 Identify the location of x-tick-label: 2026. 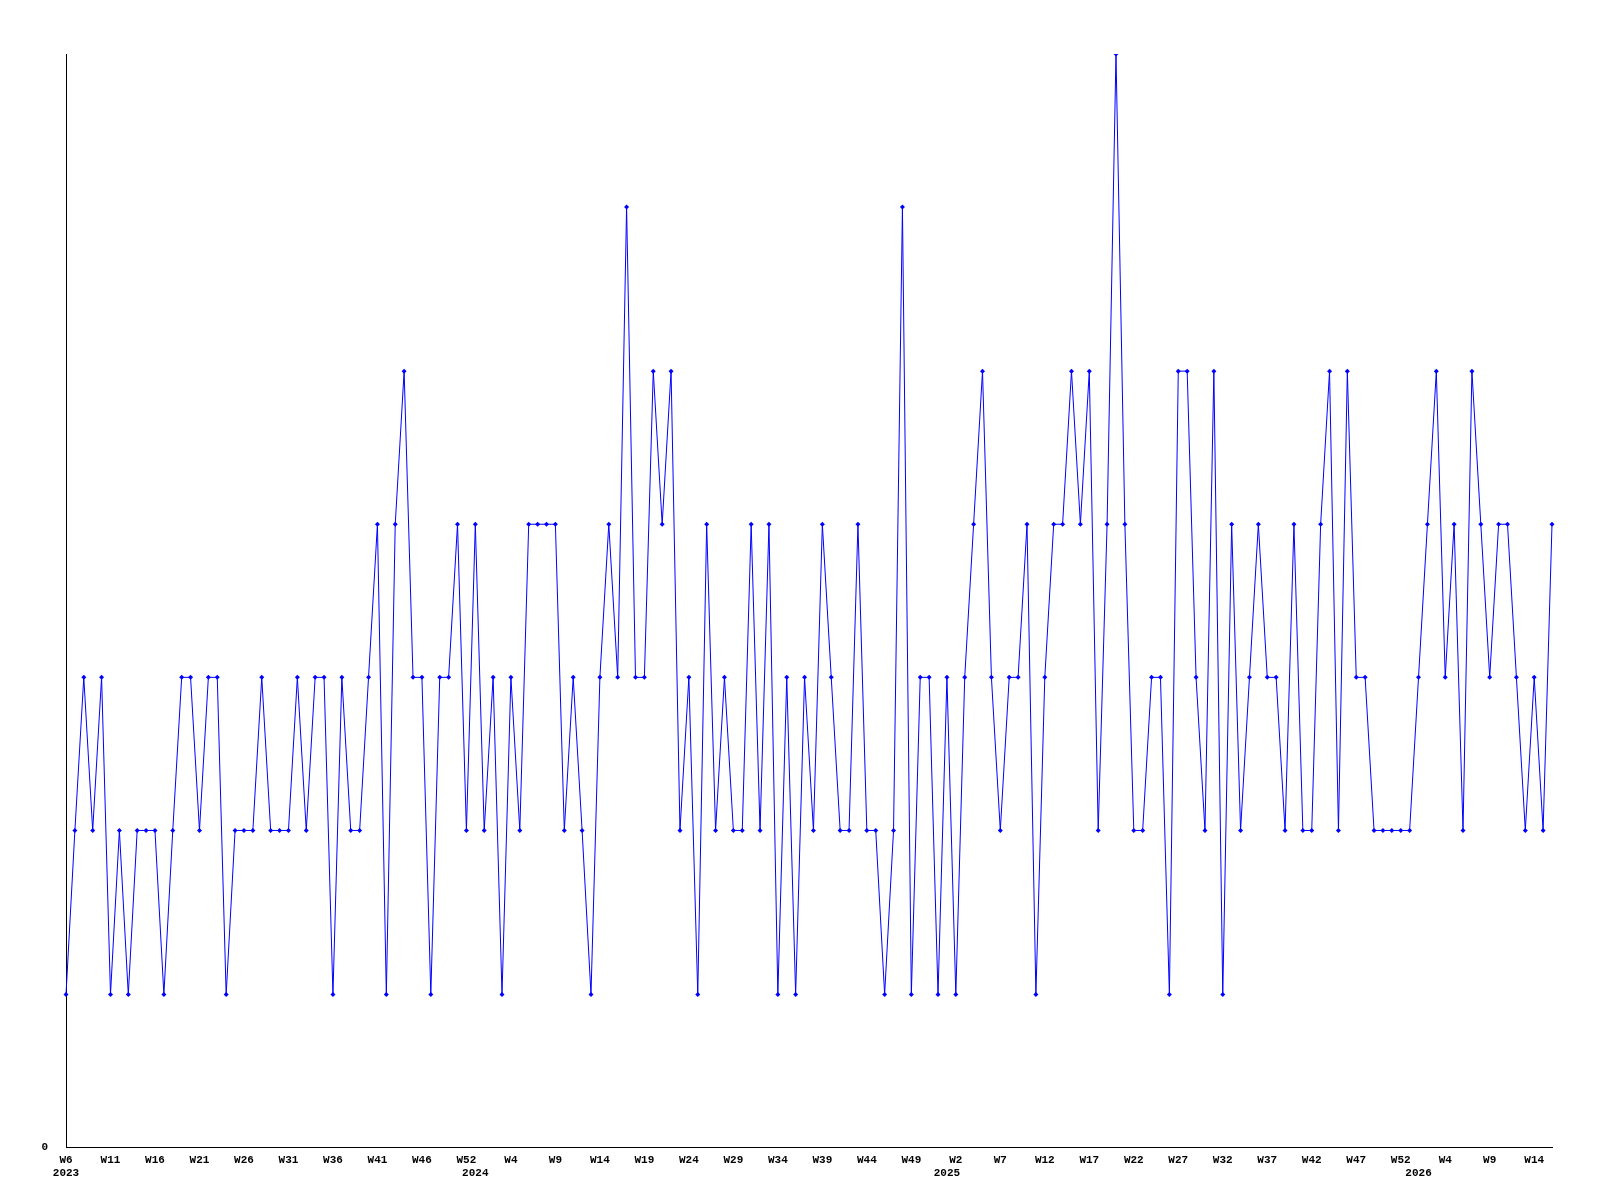
(1418, 1173).